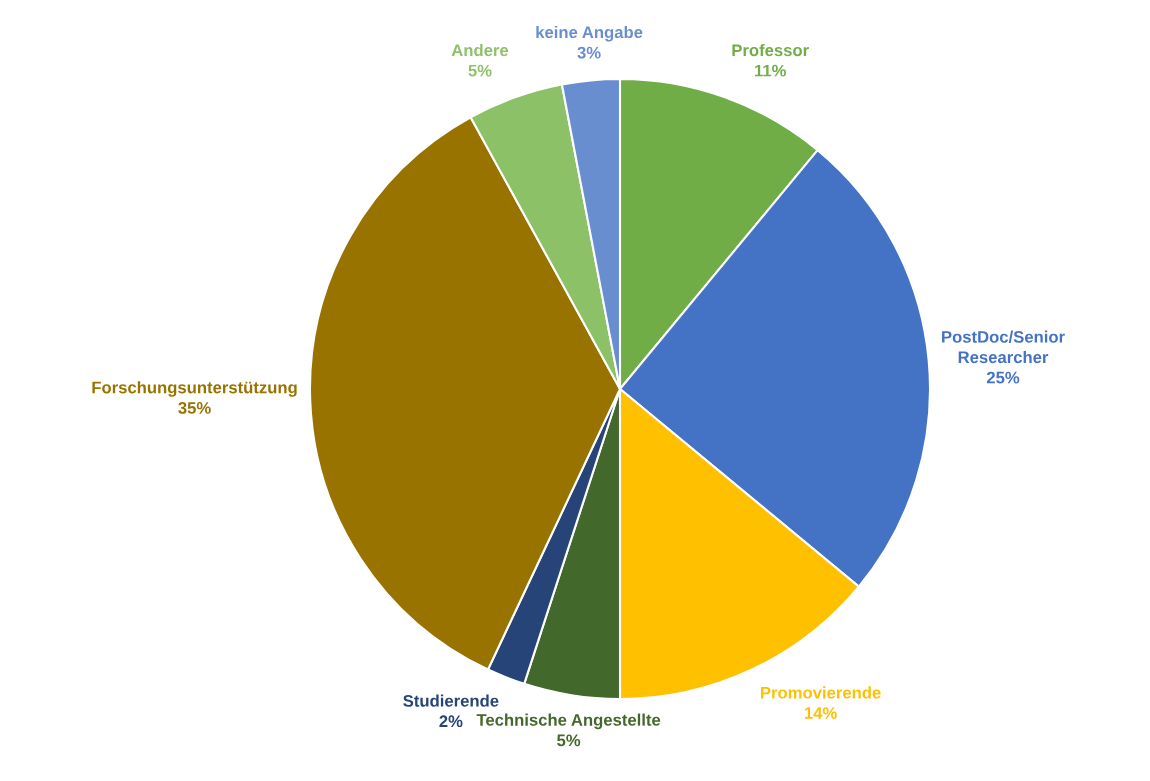  I want to click on slice-label: Technische Angestellte, so click(568, 721).